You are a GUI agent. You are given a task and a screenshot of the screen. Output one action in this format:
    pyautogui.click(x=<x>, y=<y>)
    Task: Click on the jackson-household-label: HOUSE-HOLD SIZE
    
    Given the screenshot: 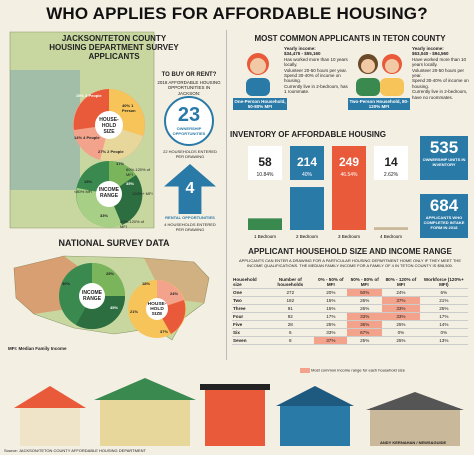 What is the action you would take?
    pyautogui.click(x=109, y=126)
    